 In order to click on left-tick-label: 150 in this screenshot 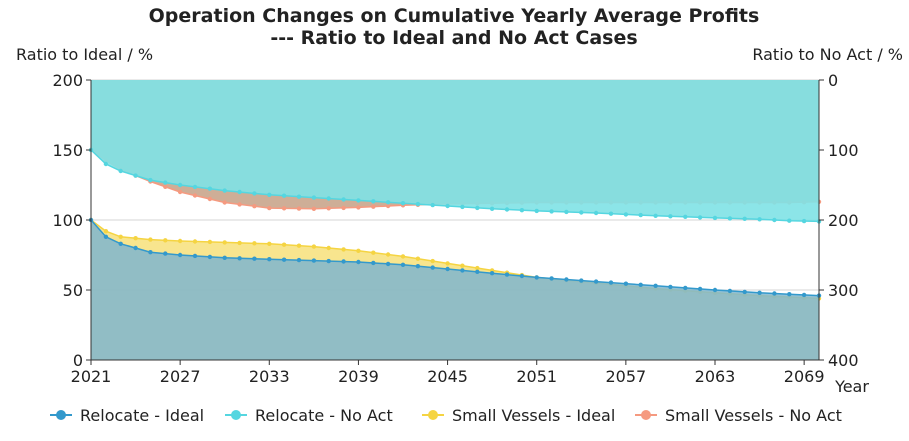, I will do `click(67, 150)`.